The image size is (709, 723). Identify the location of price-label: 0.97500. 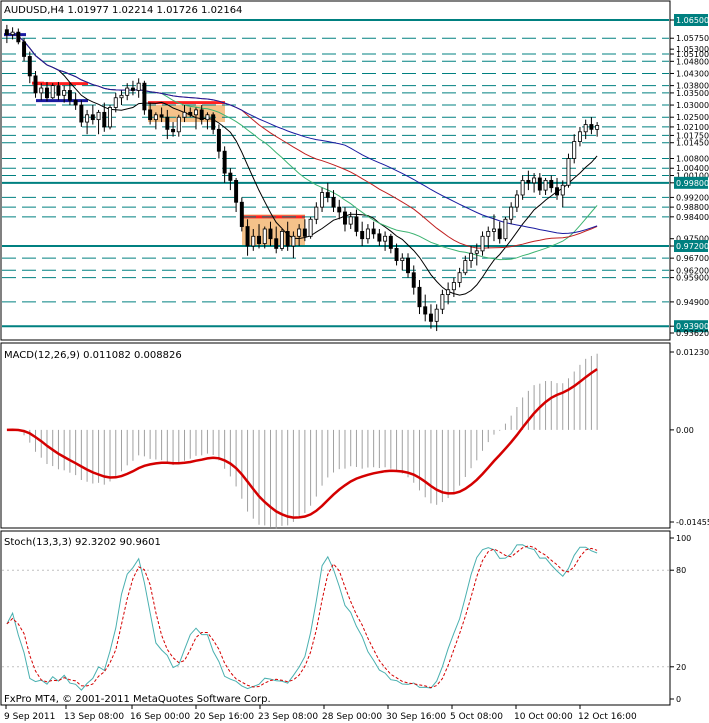
(692, 239).